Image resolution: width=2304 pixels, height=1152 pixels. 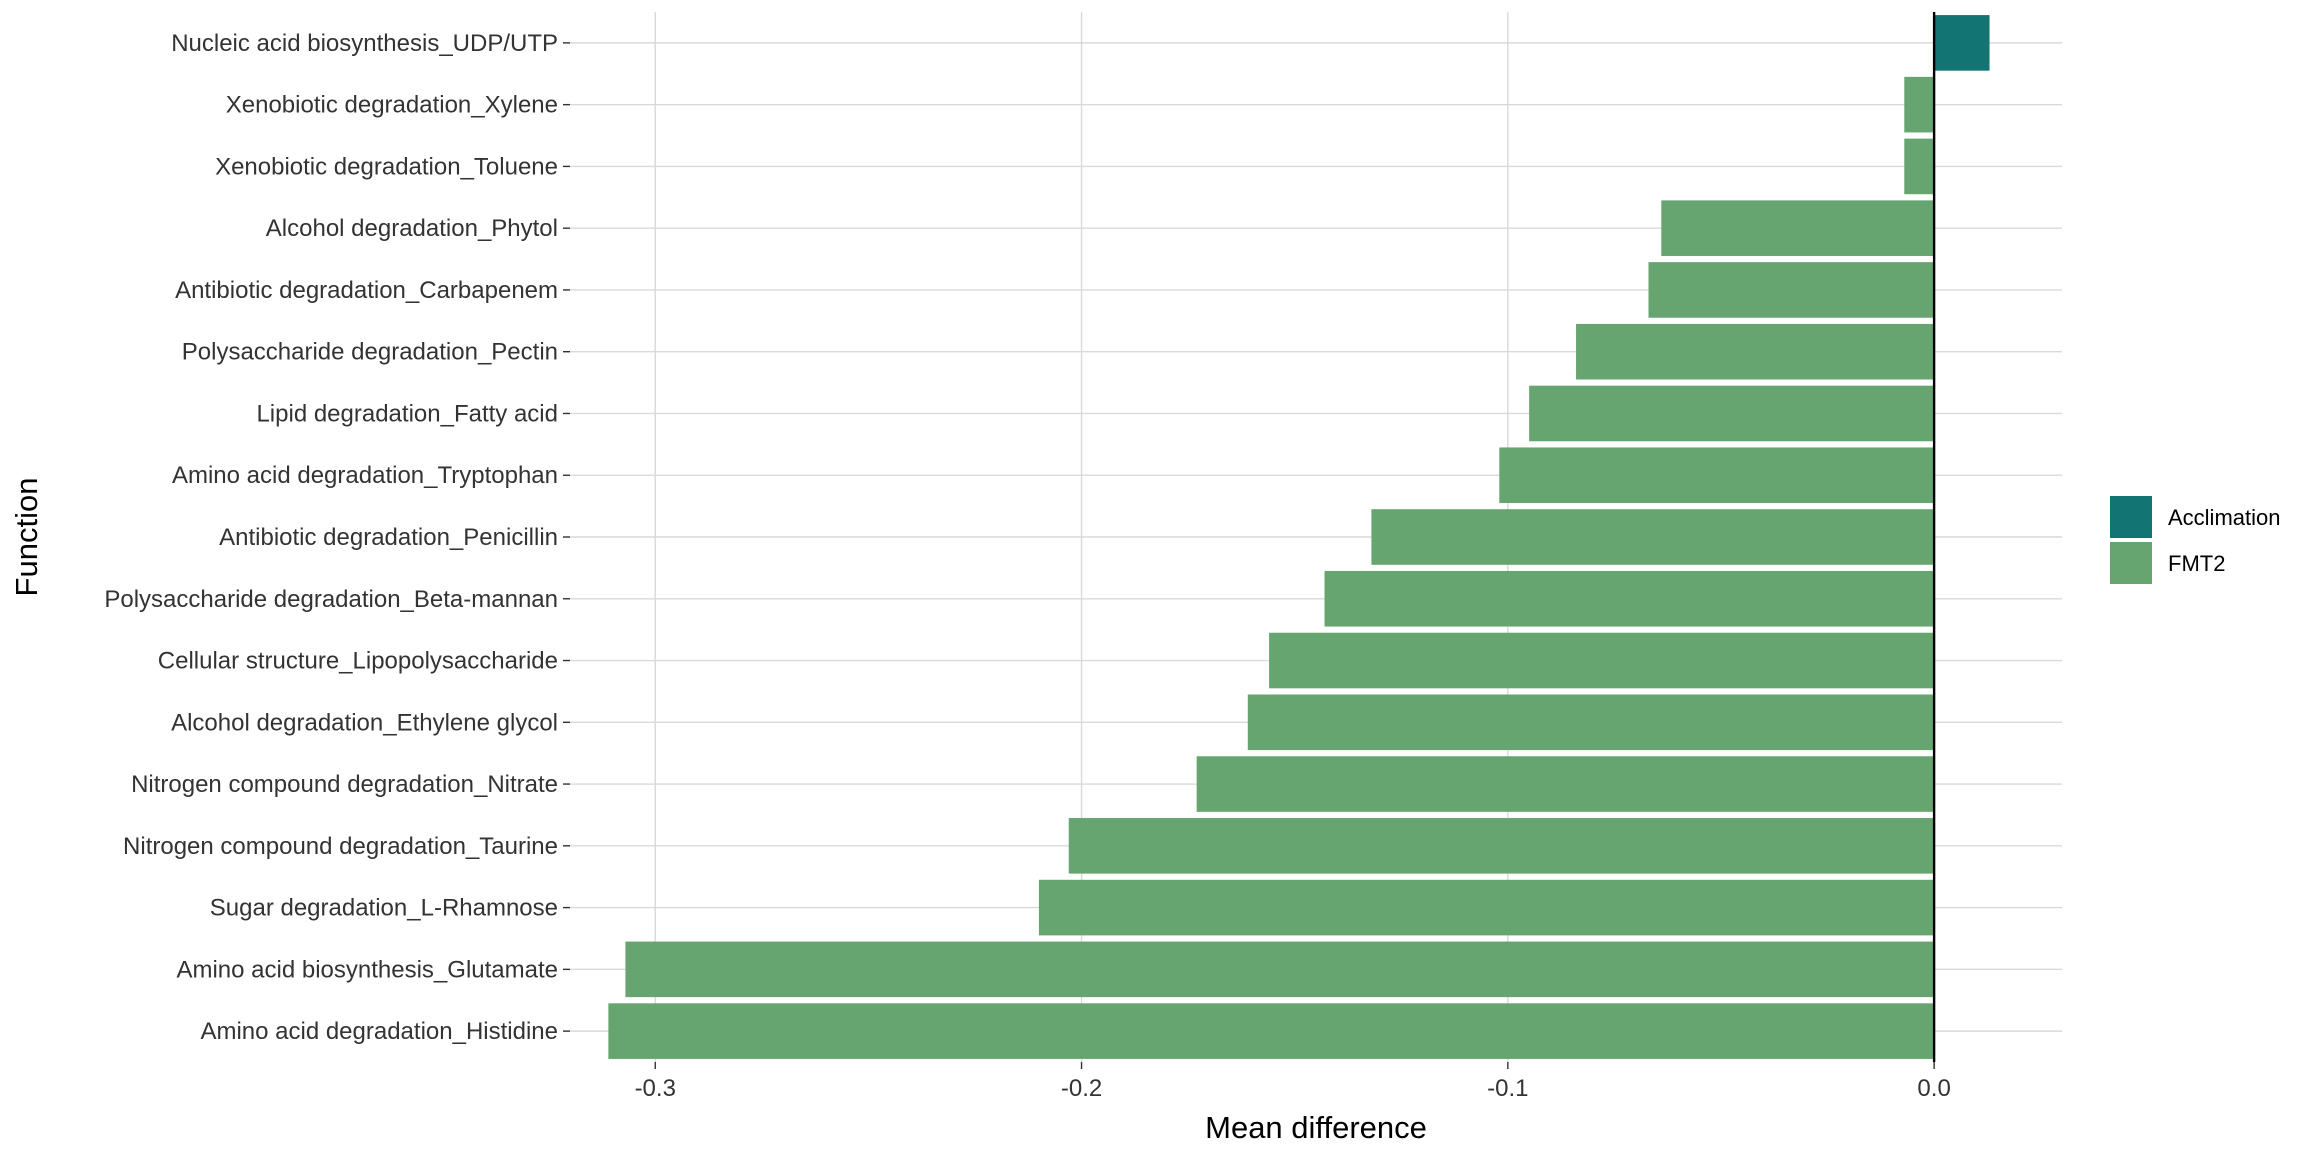 What do you see at coordinates (655, 1088) in the screenshot?
I see `x-tick-label: -0.3` at bounding box center [655, 1088].